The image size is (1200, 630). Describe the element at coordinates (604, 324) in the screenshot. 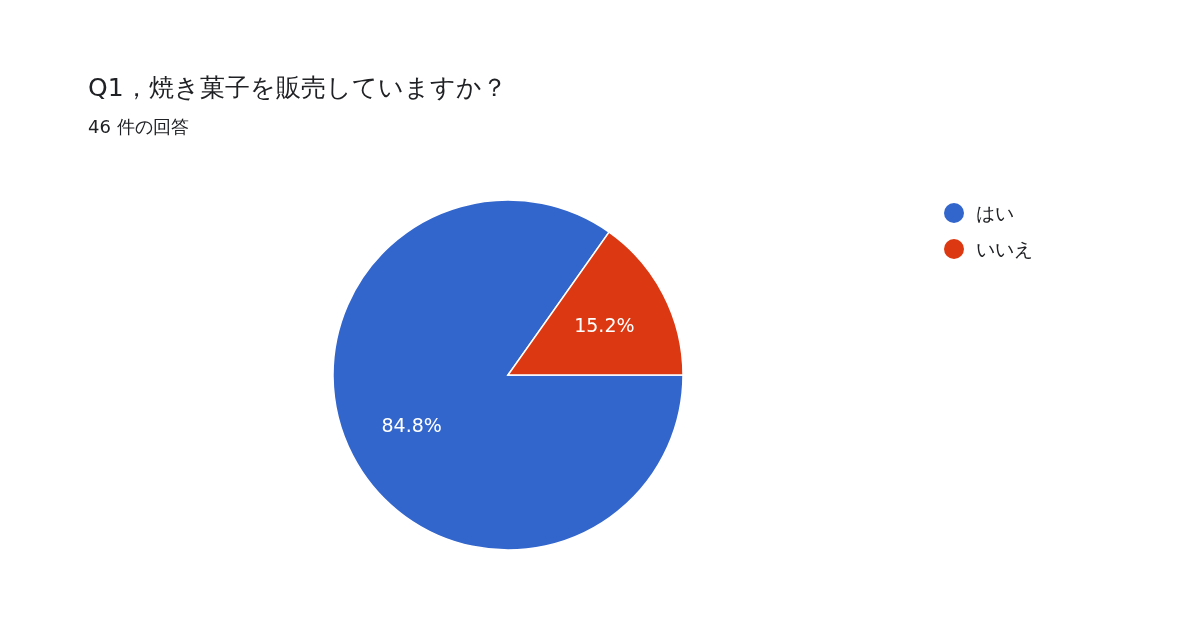

I see `data-label: 15.2%` at that location.